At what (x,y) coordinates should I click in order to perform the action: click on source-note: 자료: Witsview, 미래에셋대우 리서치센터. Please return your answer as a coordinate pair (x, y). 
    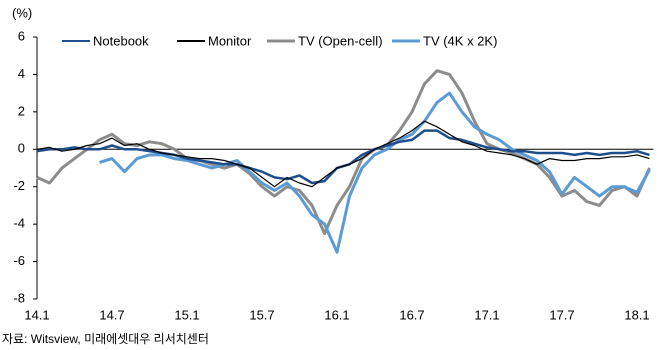
    Looking at the image, I should click on (105, 339).